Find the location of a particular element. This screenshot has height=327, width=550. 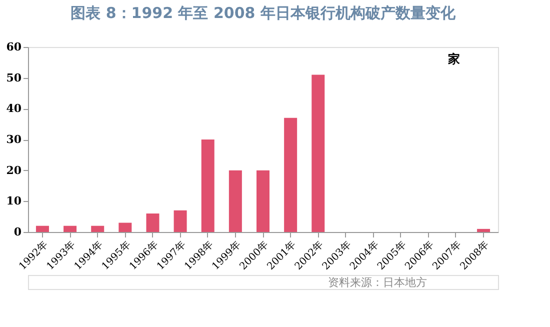

y-tick-label: 0 is located at coordinates (18, 232).